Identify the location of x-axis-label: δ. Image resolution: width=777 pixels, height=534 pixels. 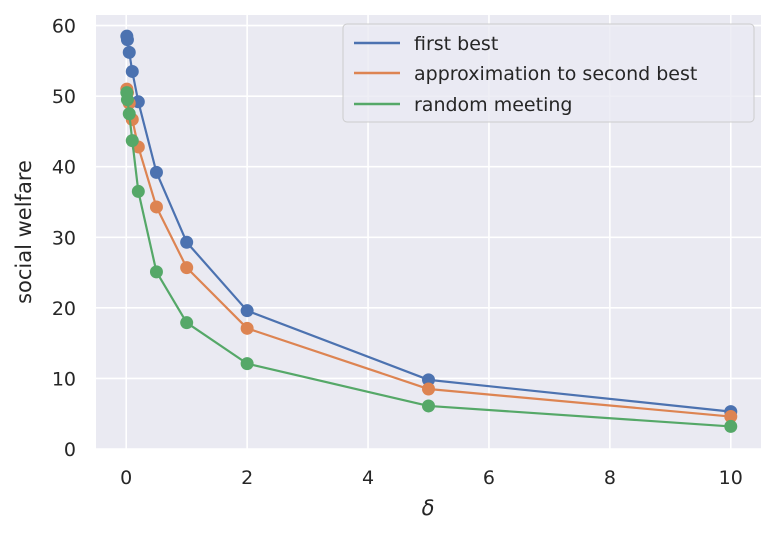
(428, 508).